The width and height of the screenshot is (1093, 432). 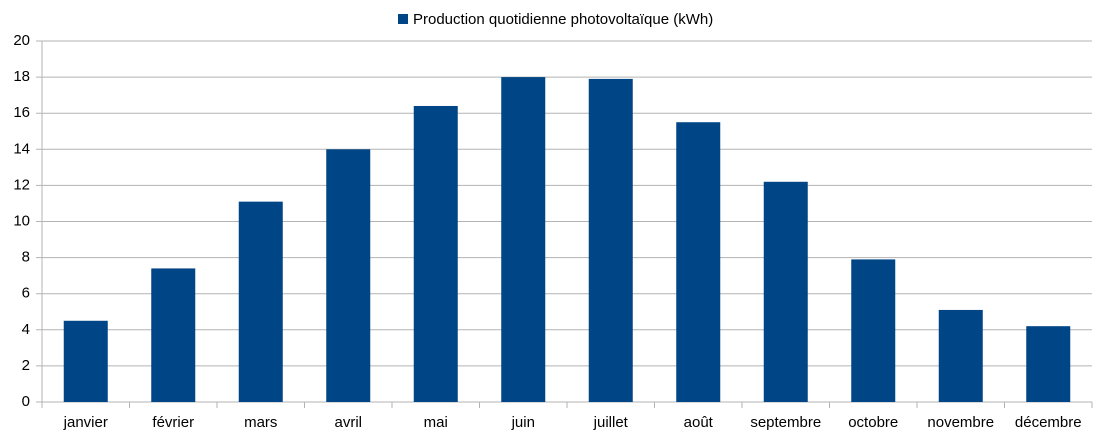 I want to click on y-tick-label: 16, so click(x=21, y=112).